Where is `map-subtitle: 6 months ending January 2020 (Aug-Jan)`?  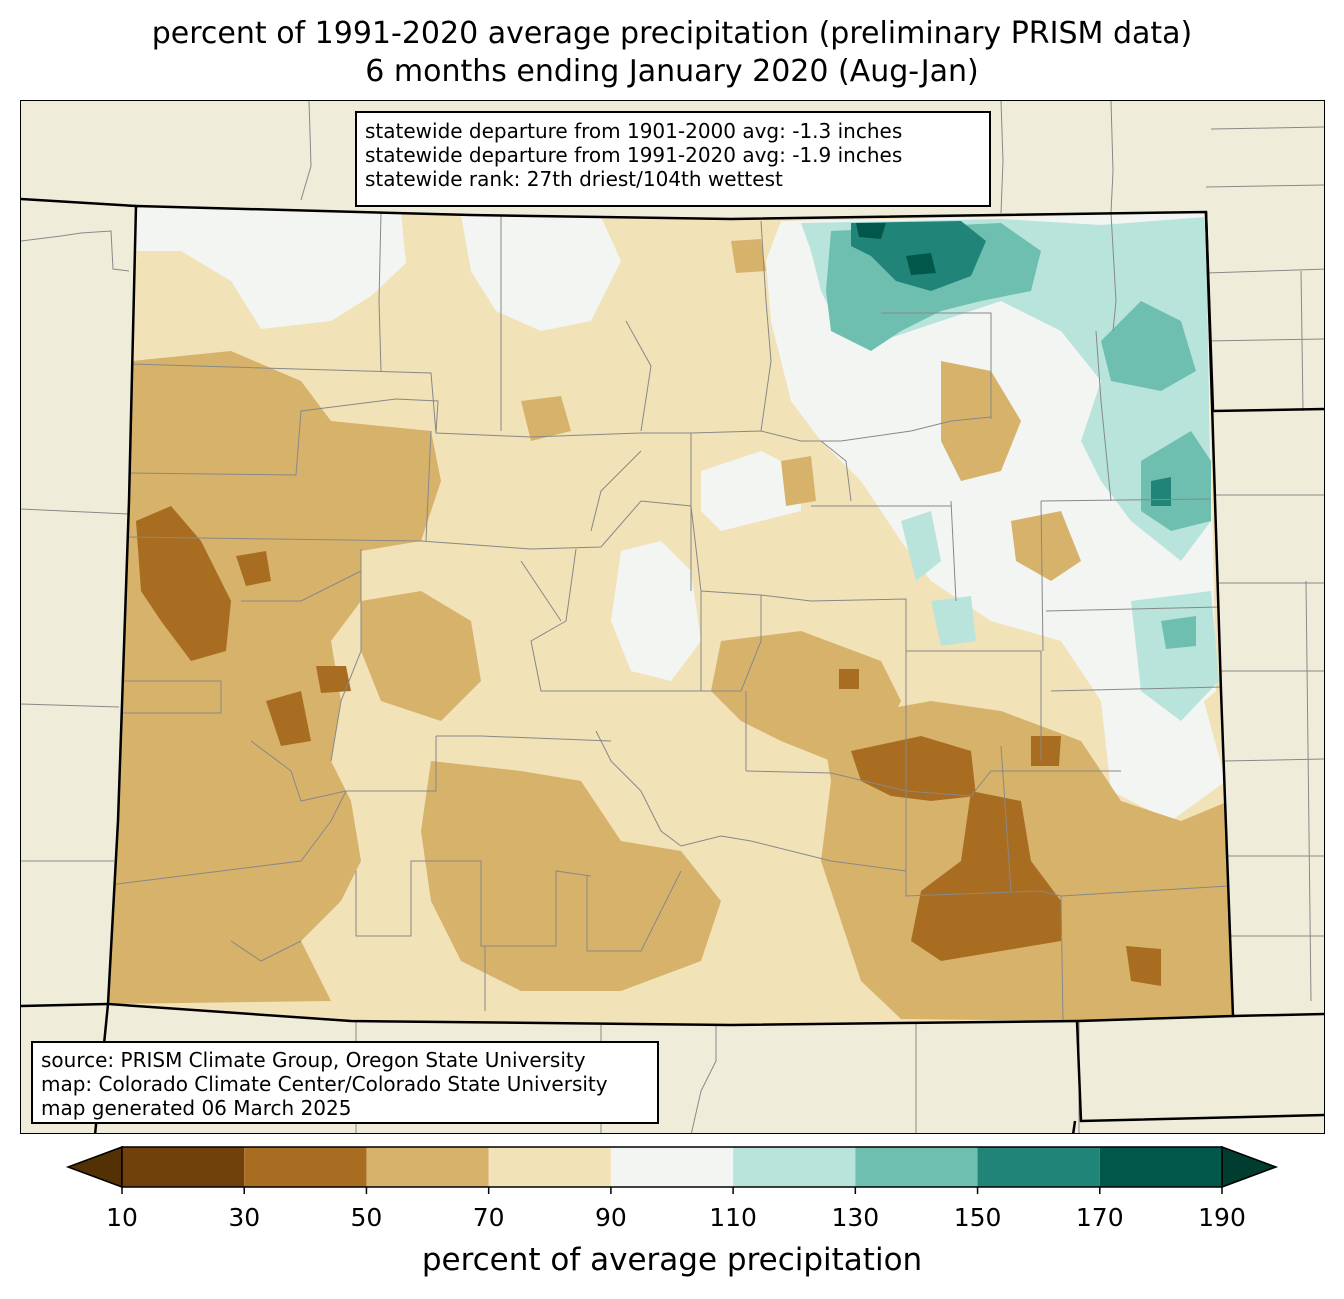 map-subtitle: 6 months ending January 2020 (Aug-Jan) is located at coordinates (672, 71).